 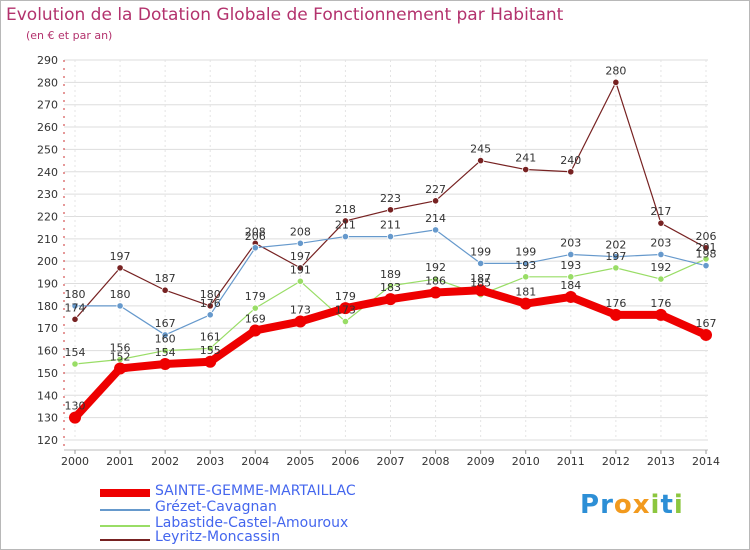 I want to click on legend-label: Leyritz-Moncassin, so click(x=218, y=537).